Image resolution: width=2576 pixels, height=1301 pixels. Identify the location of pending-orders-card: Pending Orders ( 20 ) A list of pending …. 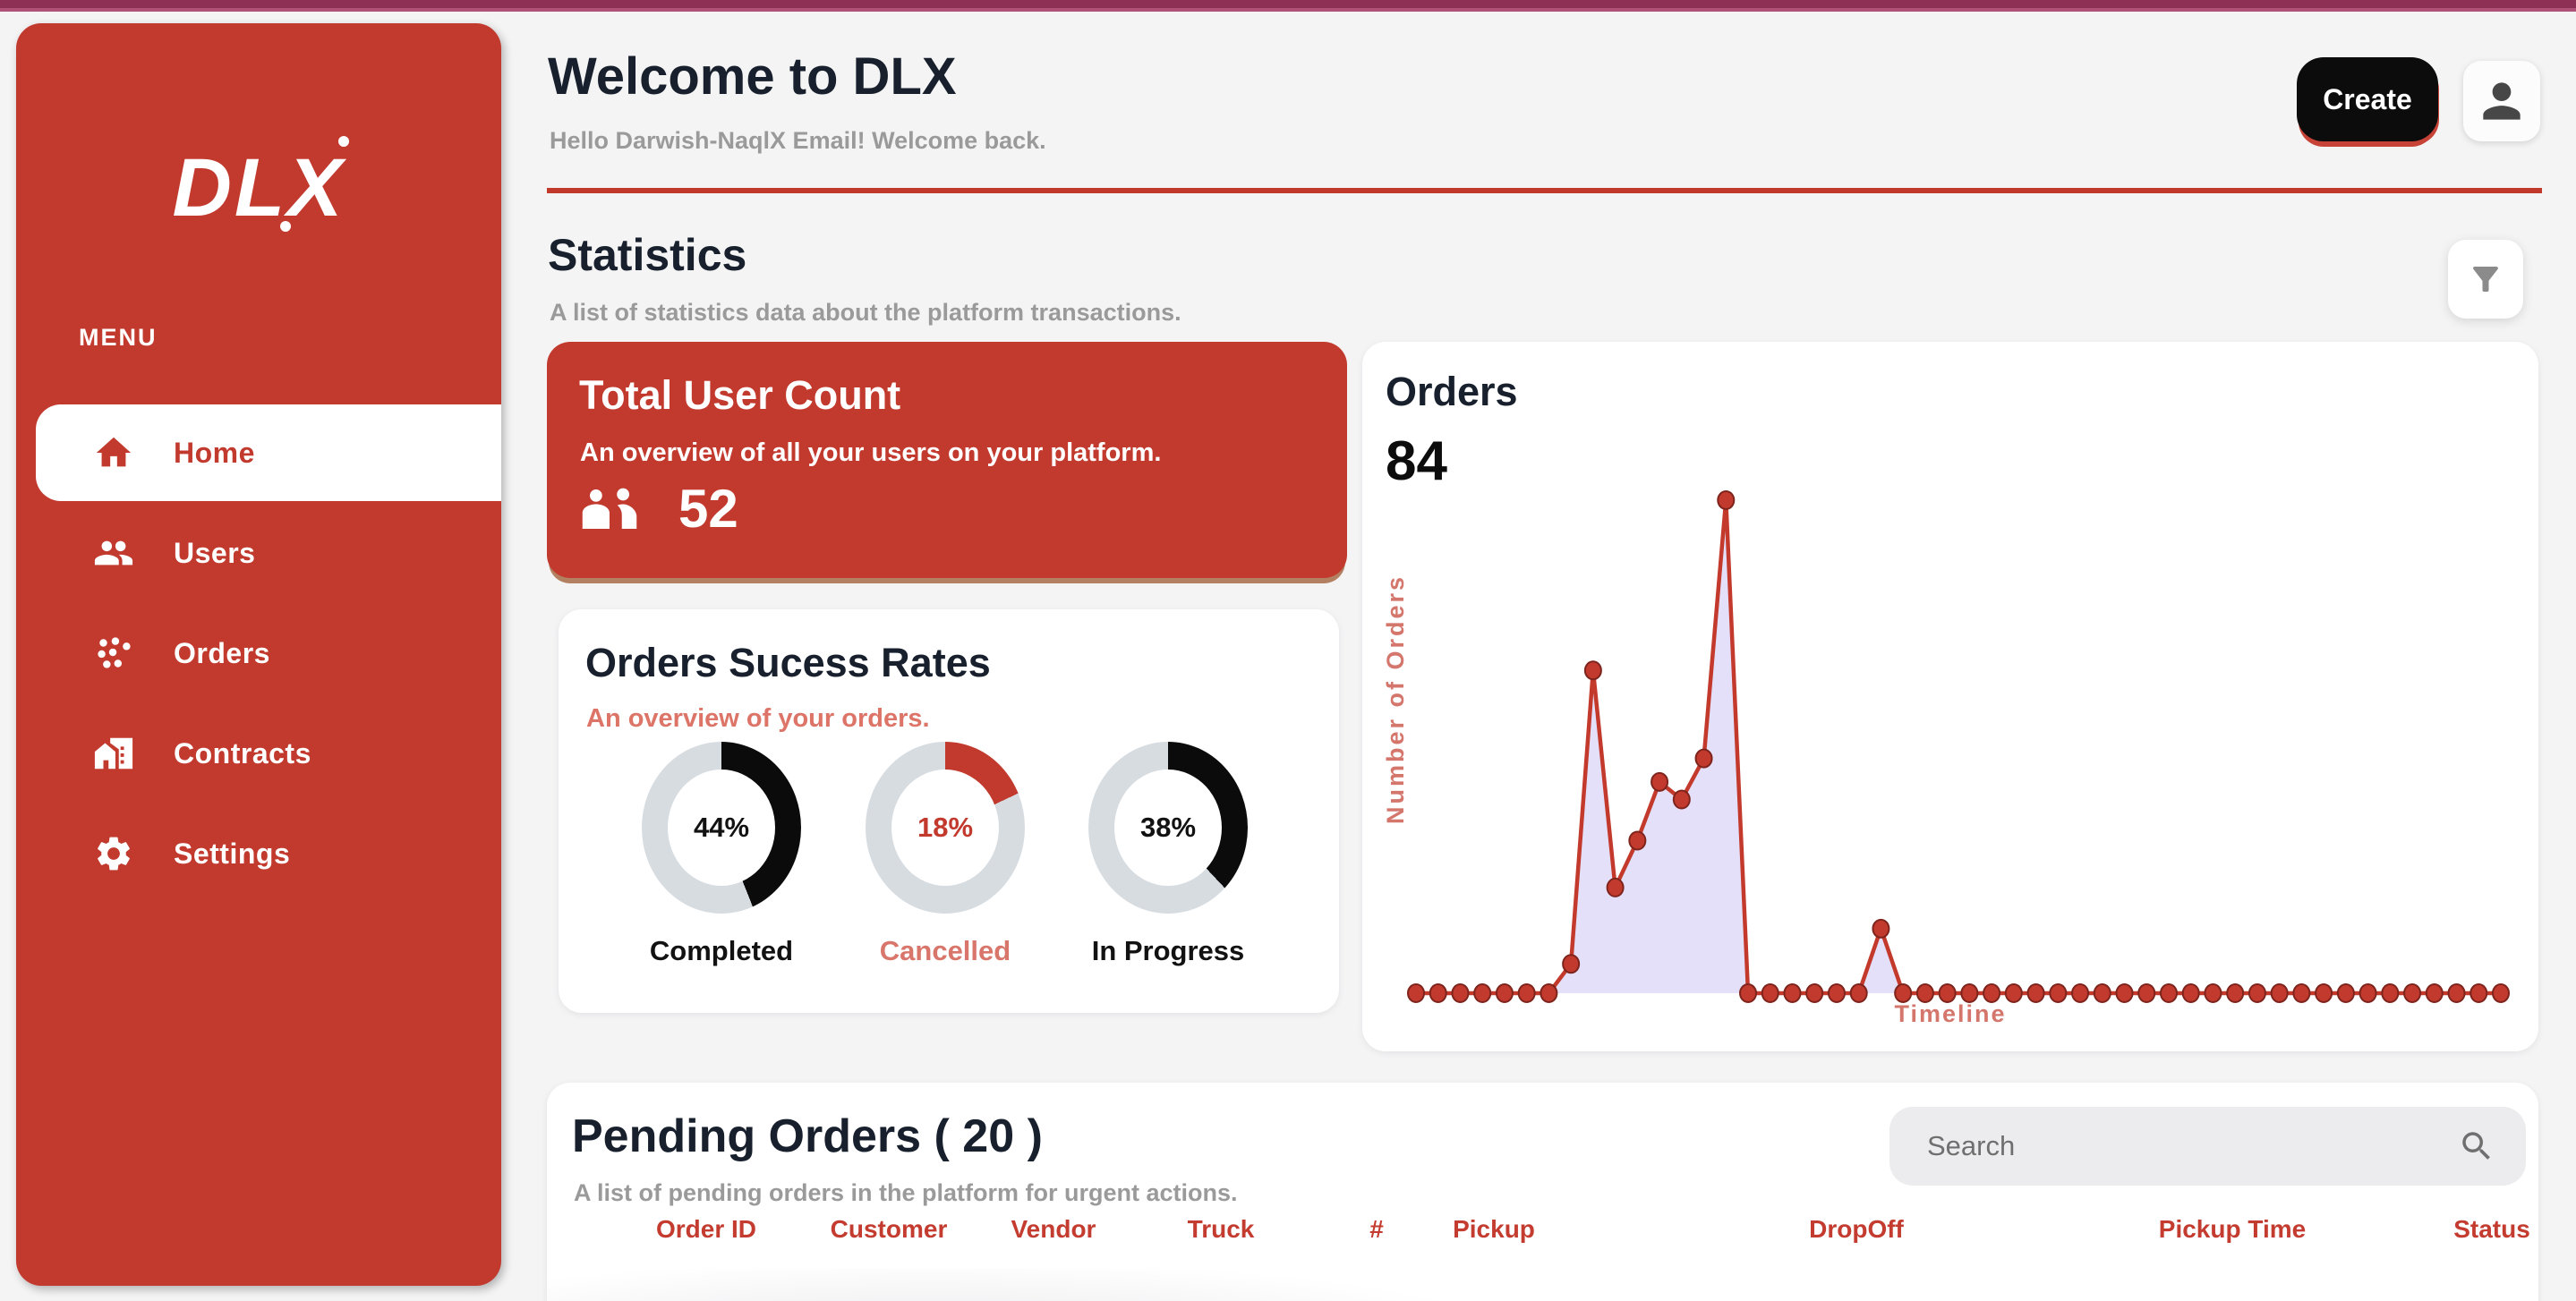
(1542, 1192).